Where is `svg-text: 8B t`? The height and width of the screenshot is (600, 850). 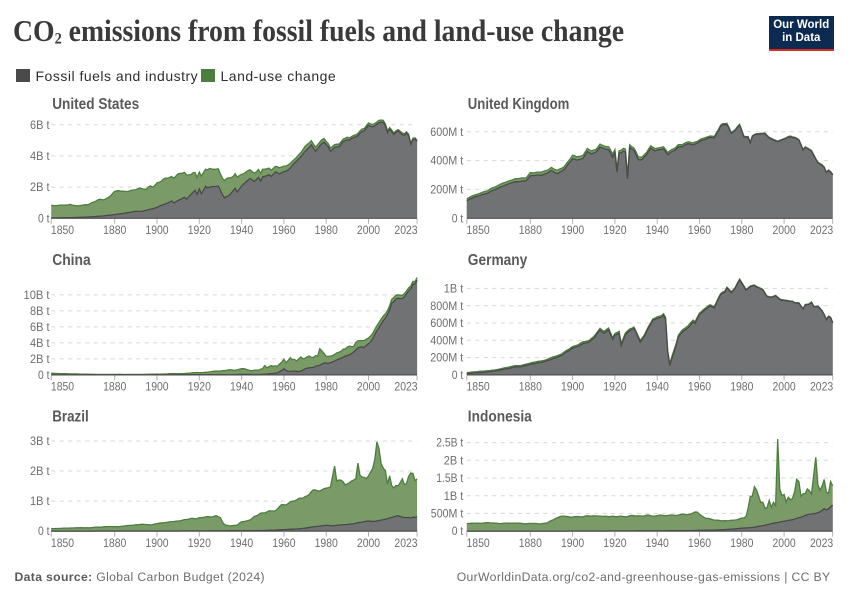
svg-text: 8B t is located at coordinates (40, 311).